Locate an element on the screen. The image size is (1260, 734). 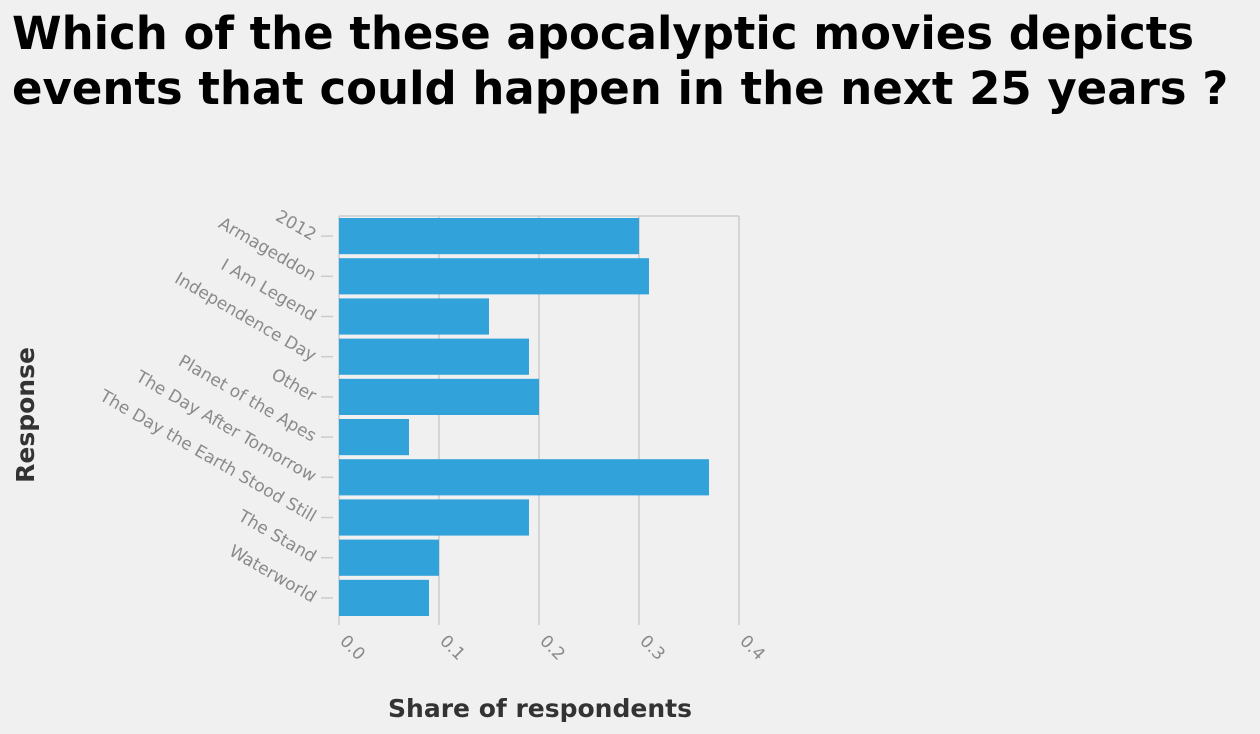
x-tick-label: 0.1 is located at coordinates (451, 647).